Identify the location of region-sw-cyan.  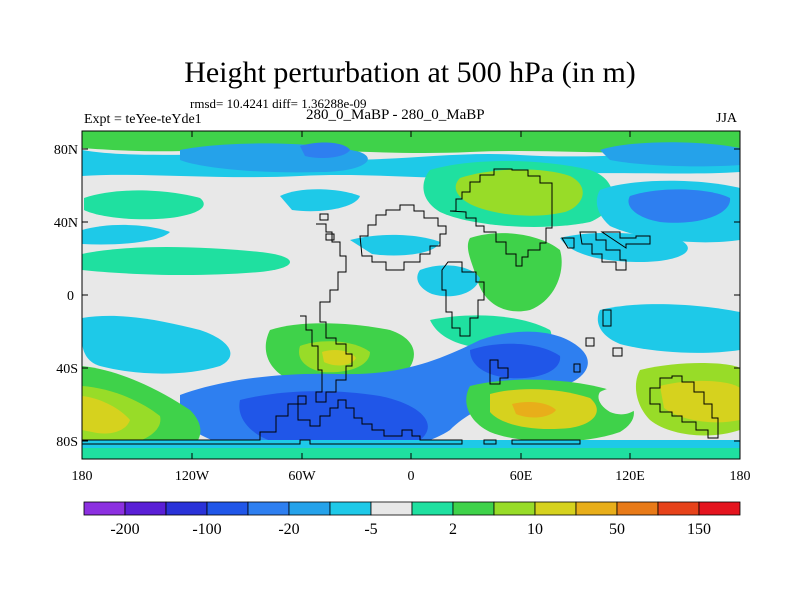
(156, 344).